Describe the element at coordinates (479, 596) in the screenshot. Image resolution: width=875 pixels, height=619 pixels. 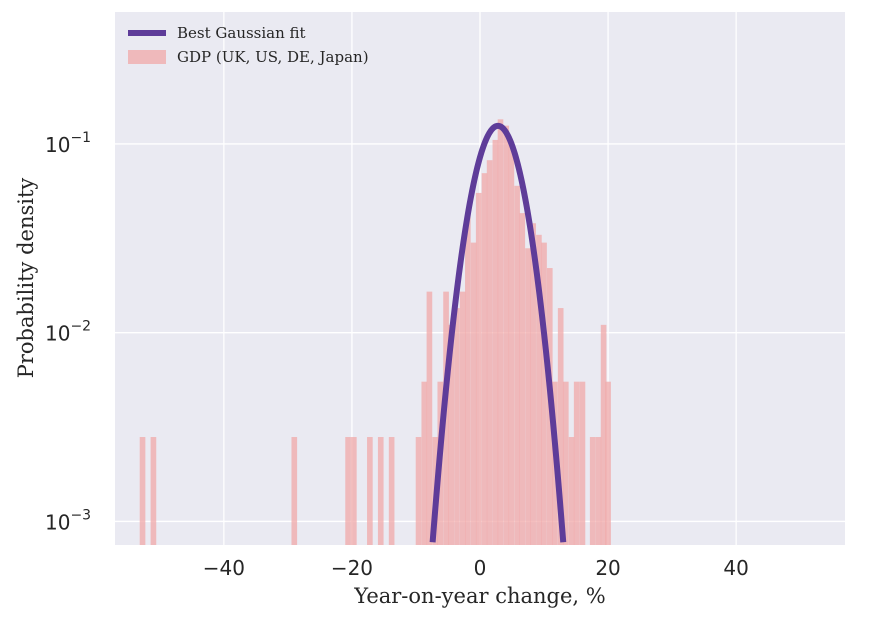
I see `x-axis-label: Year-on-year change, %` at that location.